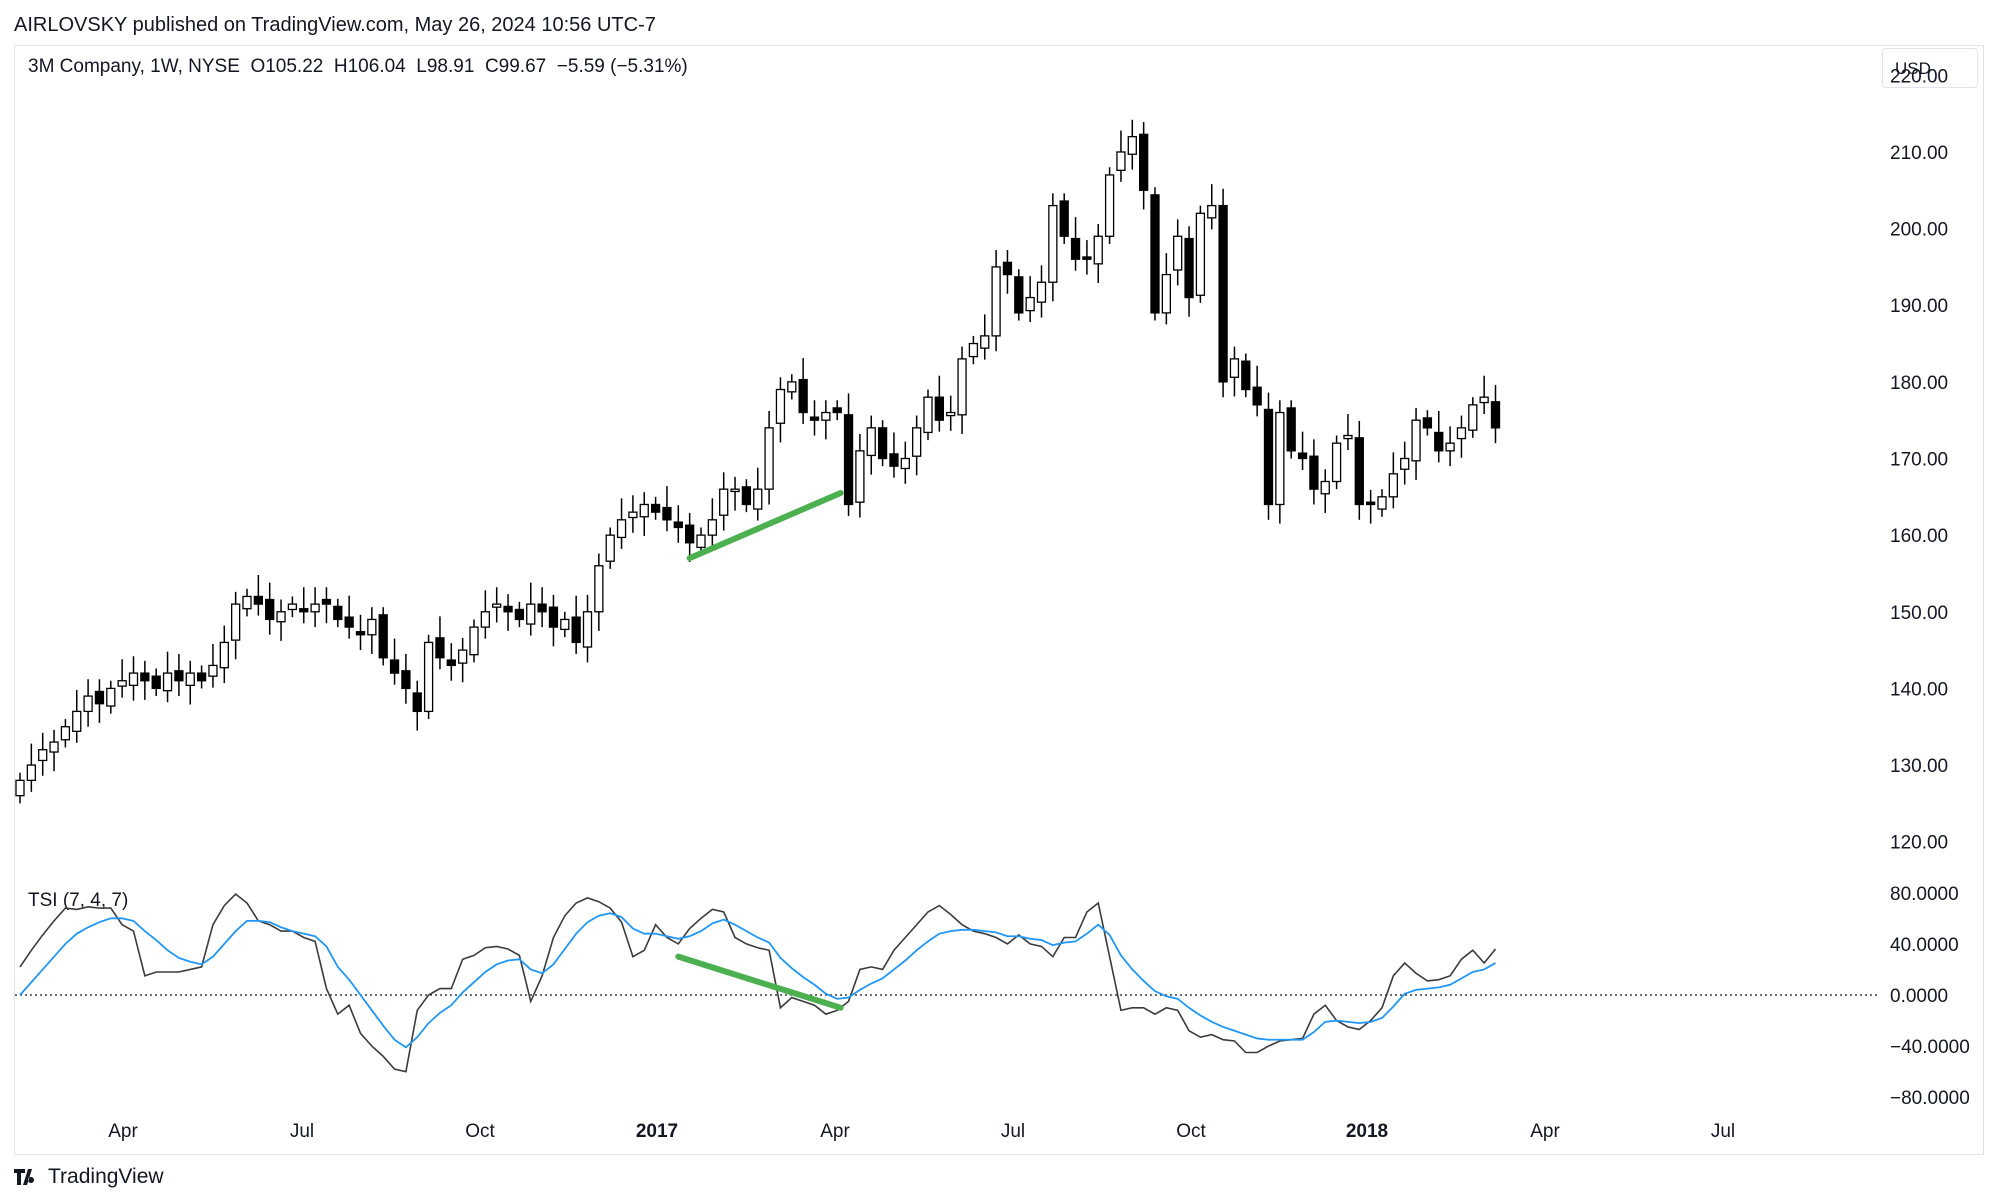 This screenshot has height=1203, width=2000. Describe the element at coordinates (1924, 945) in the screenshot. I see `tsi-axis-tick: 40.0000` at that location.